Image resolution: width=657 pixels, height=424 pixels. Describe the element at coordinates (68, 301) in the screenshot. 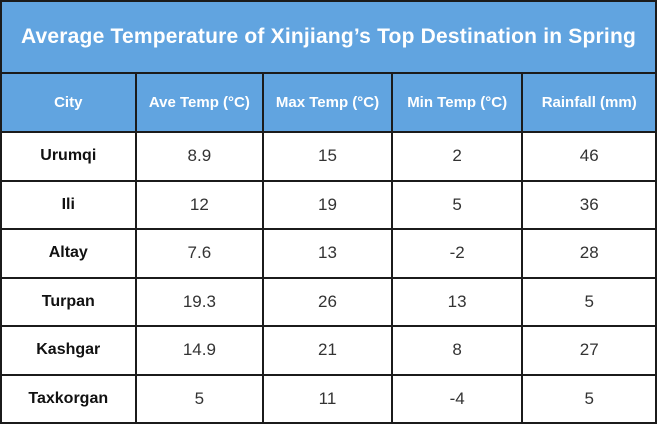

I see `city-name: Turpan` at that location.